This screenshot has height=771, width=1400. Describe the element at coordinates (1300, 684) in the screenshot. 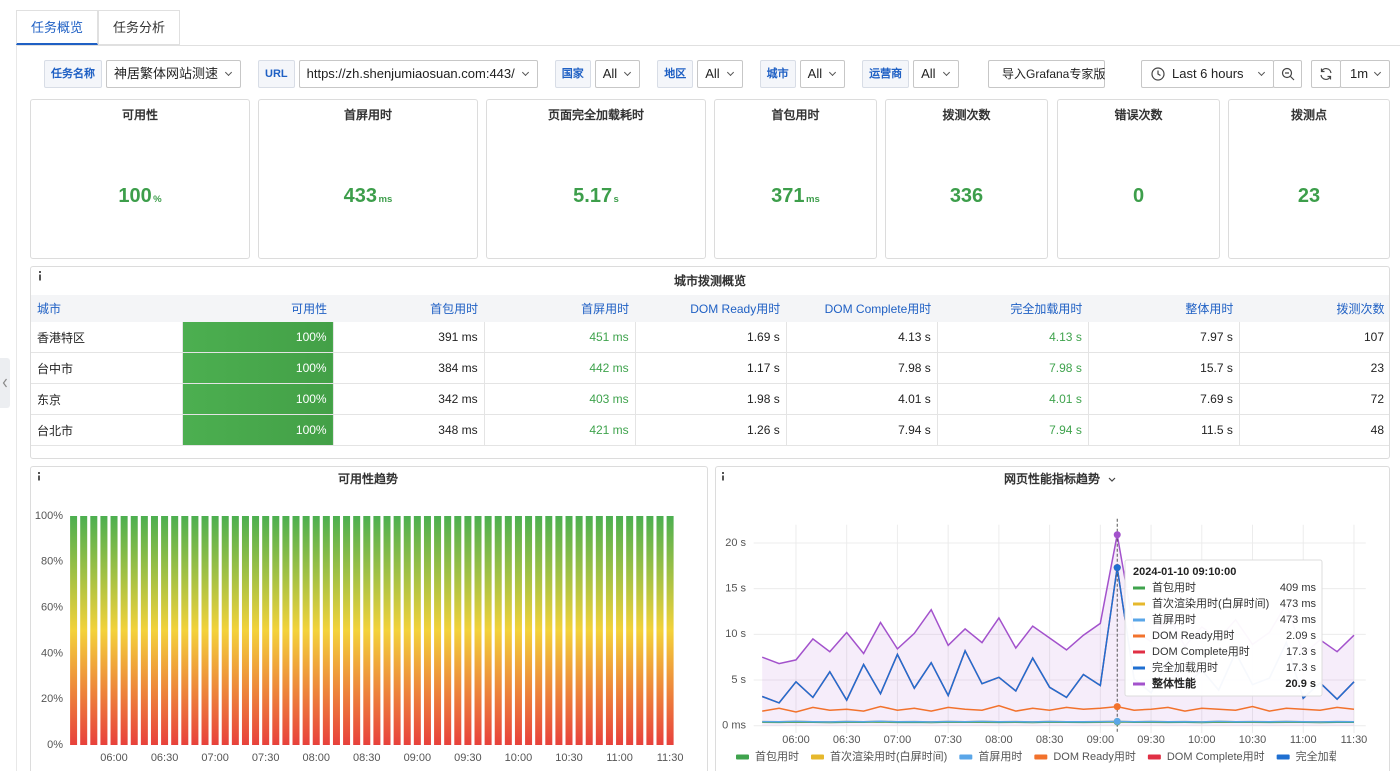

I see `tooltip-value: 20.9 s` at that location.